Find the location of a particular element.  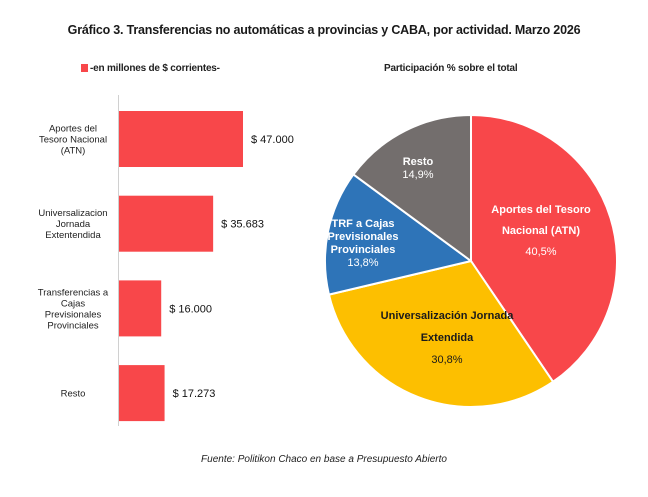

bar-category-label: Universalizacion Jornada Extentendida is located at coordinates (72, 224).